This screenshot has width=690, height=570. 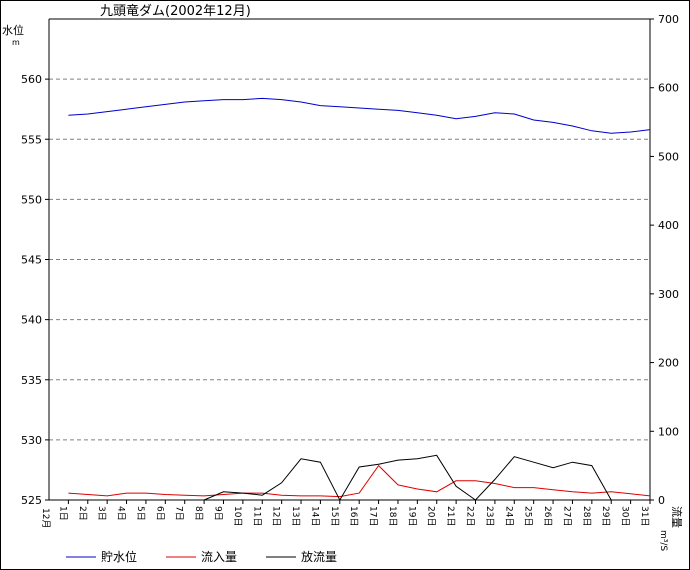 What do you see at coordinates (31, 139) in the screenshot?
I see `left-tick-label: 555` at bounding box center [31, 139].